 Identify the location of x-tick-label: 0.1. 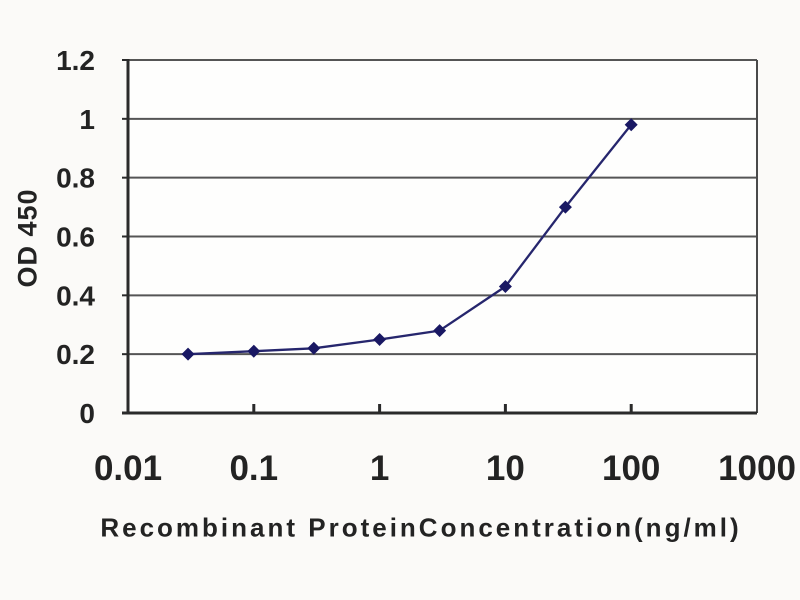
(253, 468).